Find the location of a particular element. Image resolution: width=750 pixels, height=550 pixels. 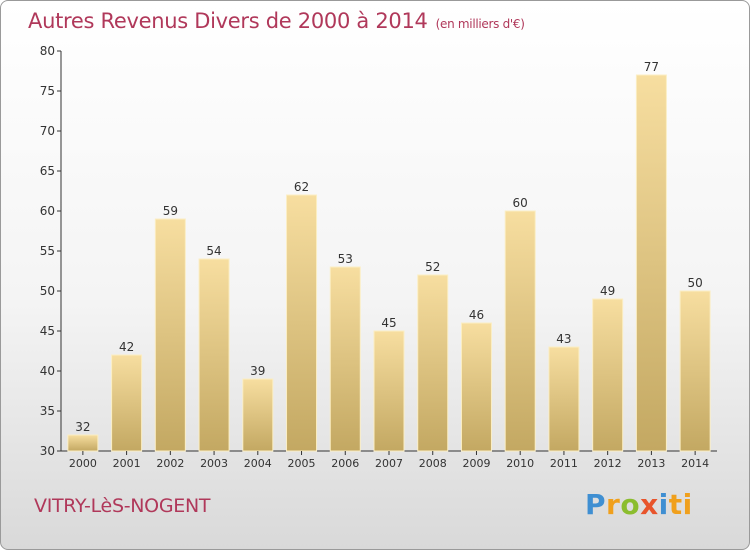

bar-value-label: 62 is located at coordinates (301, 187).